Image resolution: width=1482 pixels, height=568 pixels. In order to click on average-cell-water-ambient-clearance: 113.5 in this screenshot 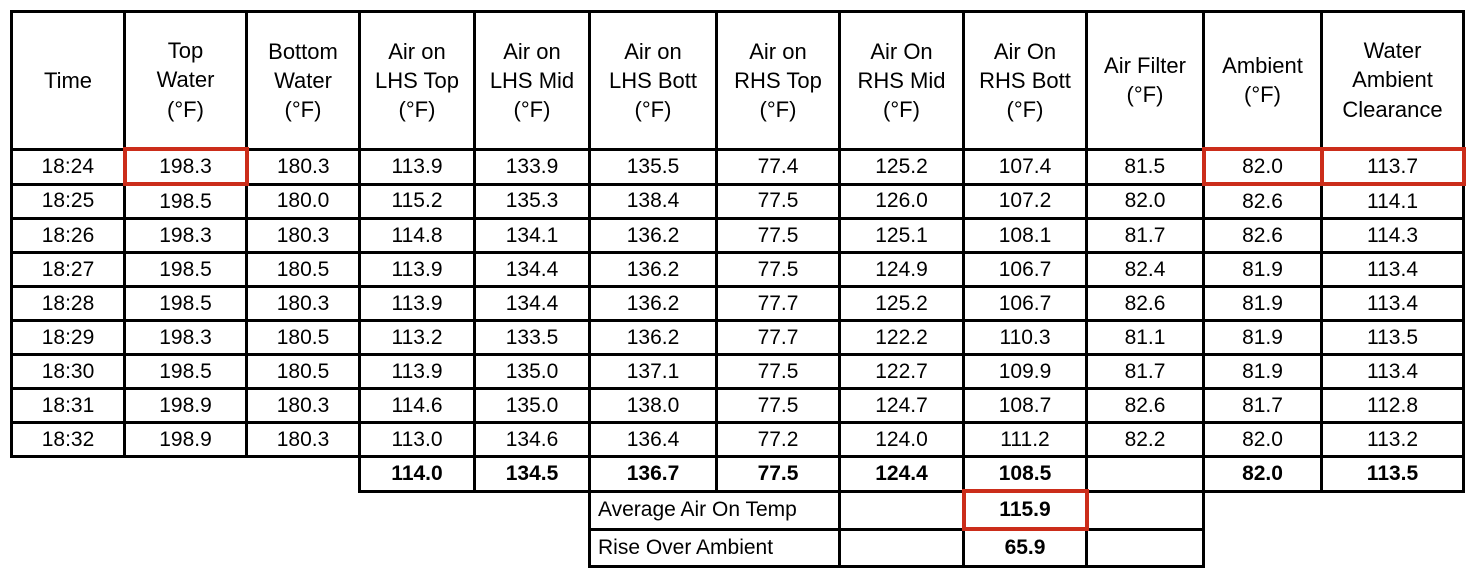, I will do `click(1392, 474)`.